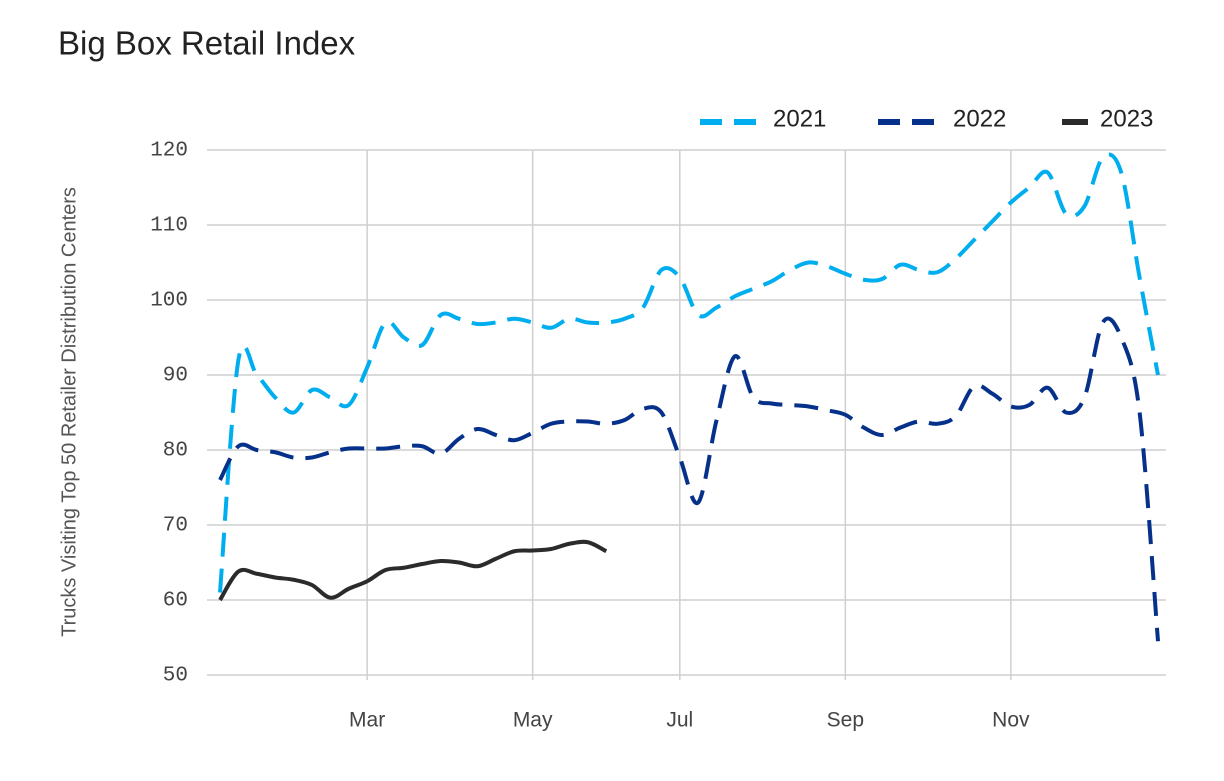 The image size is (1224, 781). I want to click on y-tick-label: 120, so click(169, 151).